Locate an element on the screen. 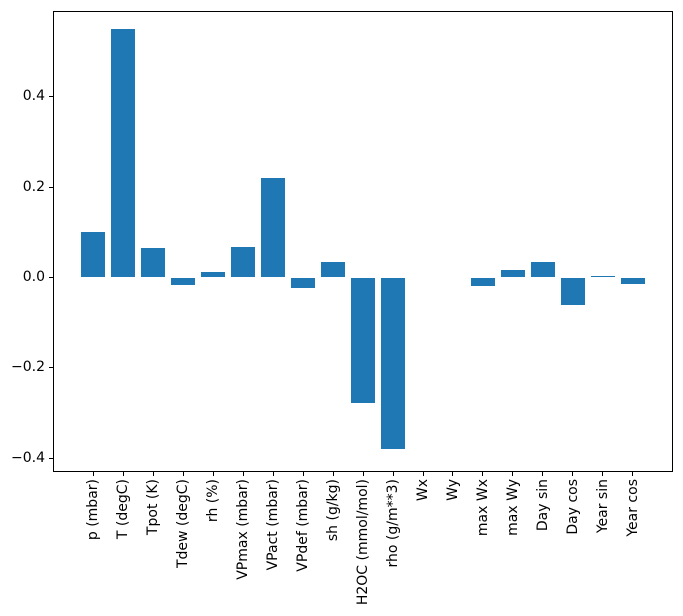 The image size is (683, 616). x-tick-label-max-wx: max Wx is located at coordinates (482, 508).